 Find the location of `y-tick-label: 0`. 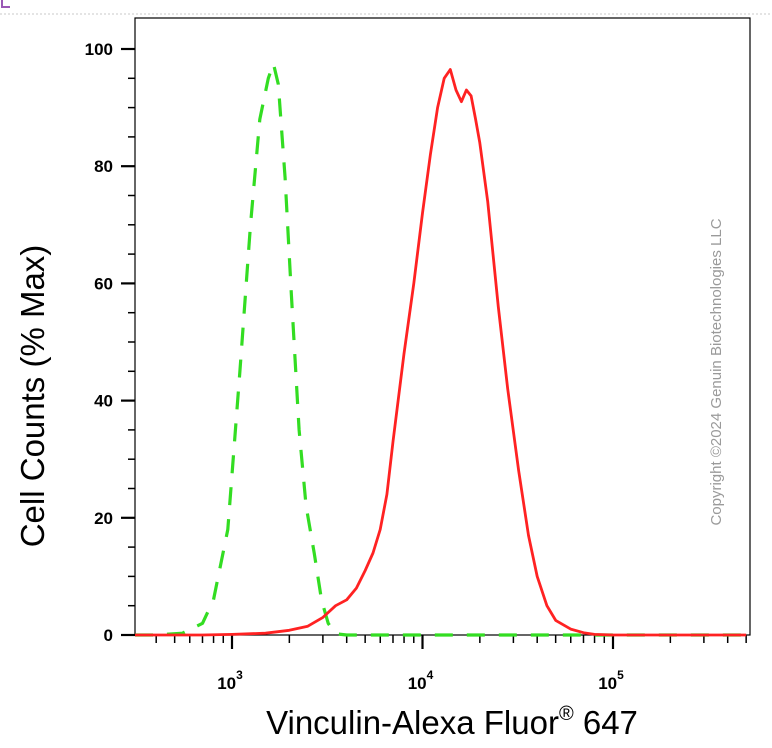

y-tick-label: 0 is located at coordinates (108, 635).